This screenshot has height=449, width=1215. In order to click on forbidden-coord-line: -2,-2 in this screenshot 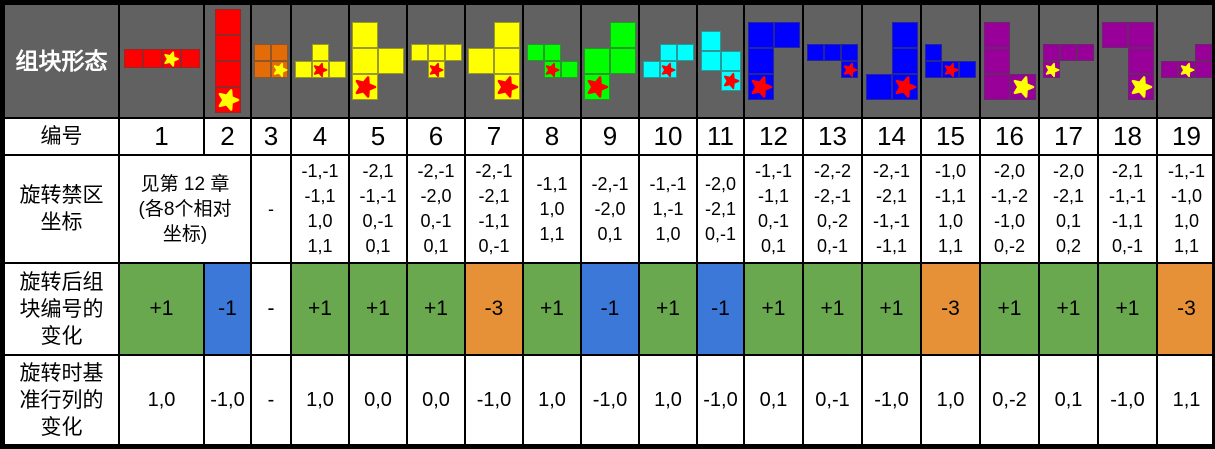, I will do `click(832, 171)`.